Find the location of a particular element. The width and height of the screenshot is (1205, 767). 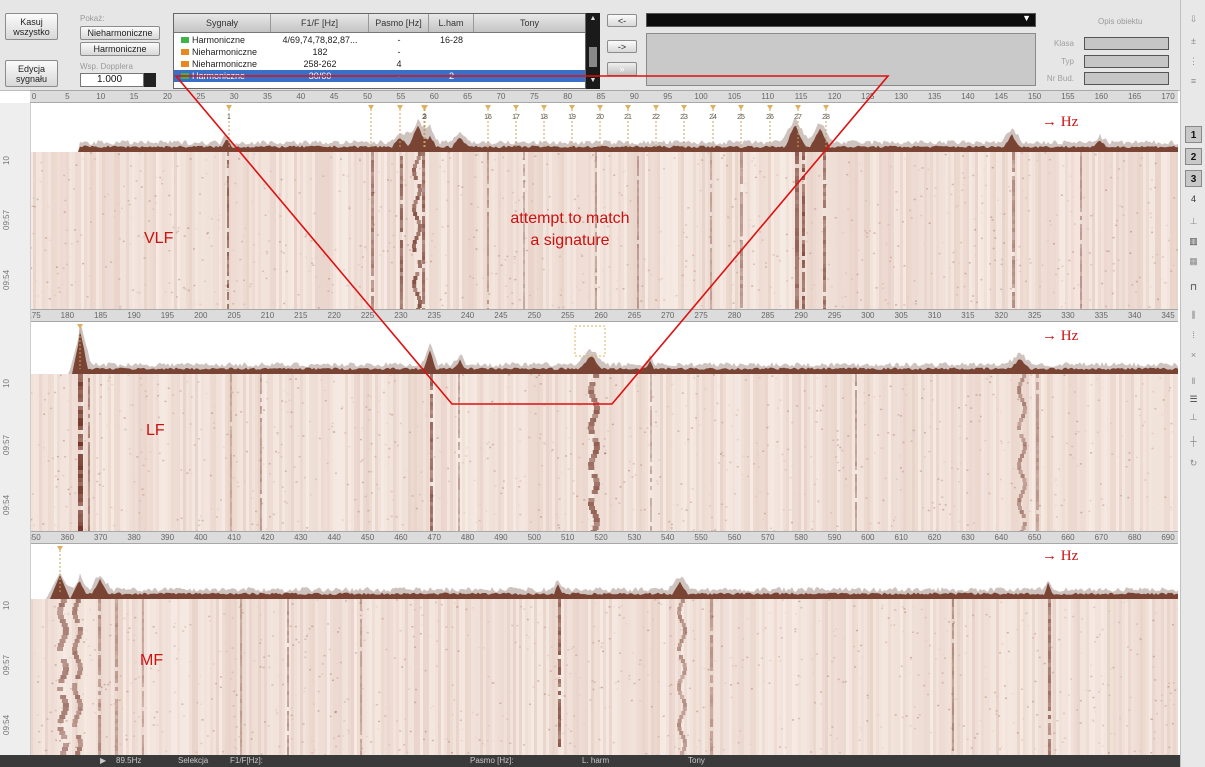

ruler-tick-label: 35 is located at coordinates (267, 96).